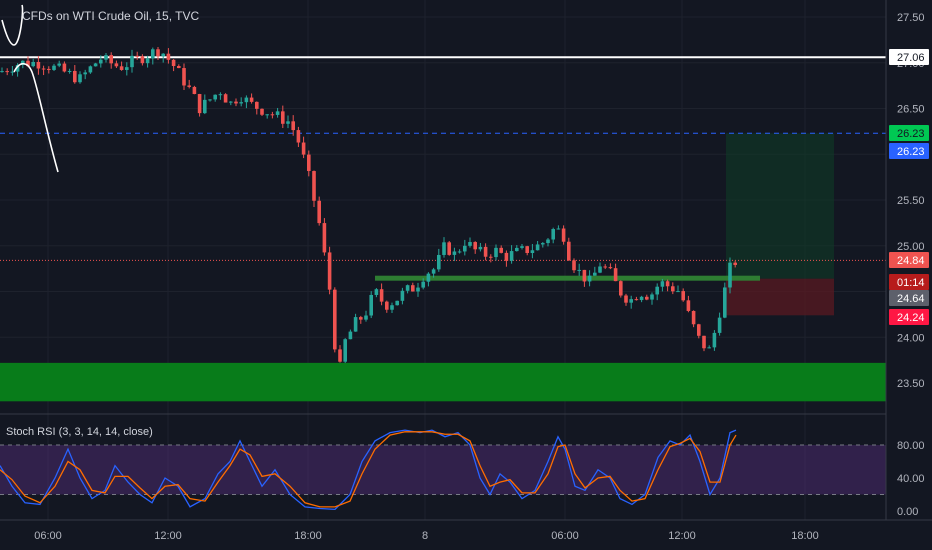  Describe the element at coordinates (443, 470) in the screenshot. I see `osc-band` at that location.